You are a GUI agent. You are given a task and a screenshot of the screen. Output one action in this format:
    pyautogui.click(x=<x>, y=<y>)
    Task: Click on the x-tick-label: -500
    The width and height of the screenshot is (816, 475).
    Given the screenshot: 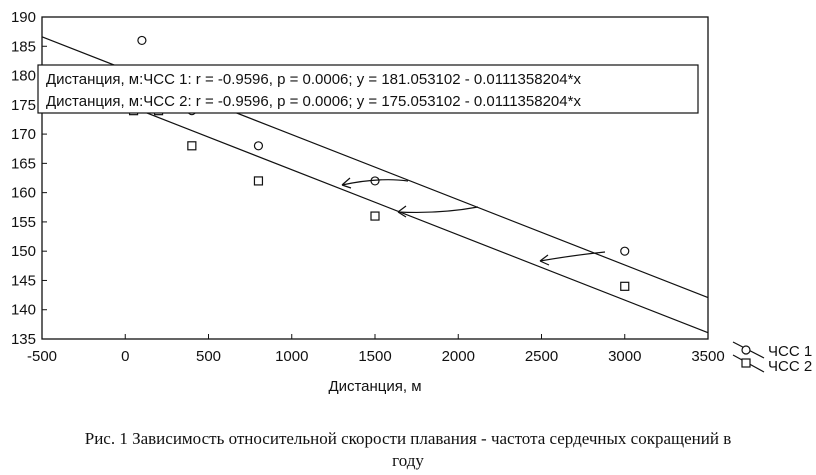 What is the action you would take?
    pyautogui.click(x=42, y=356)
    